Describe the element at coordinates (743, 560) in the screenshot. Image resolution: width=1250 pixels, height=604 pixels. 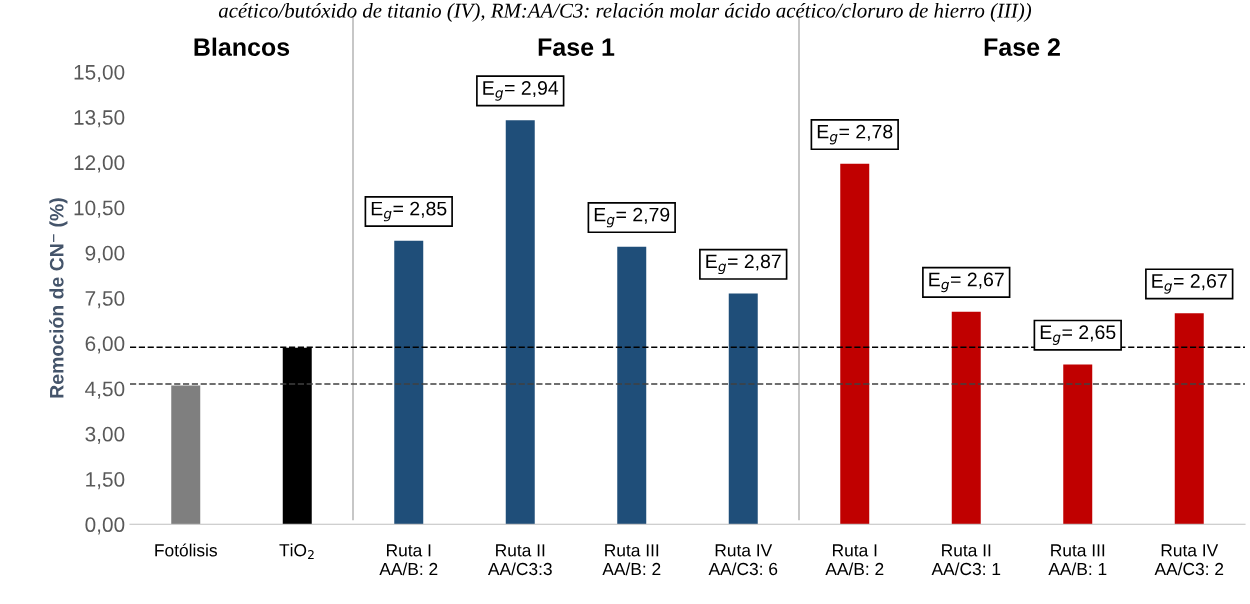
I see `x-tick-label: Ruta IV AA/C3: 6` at that location.